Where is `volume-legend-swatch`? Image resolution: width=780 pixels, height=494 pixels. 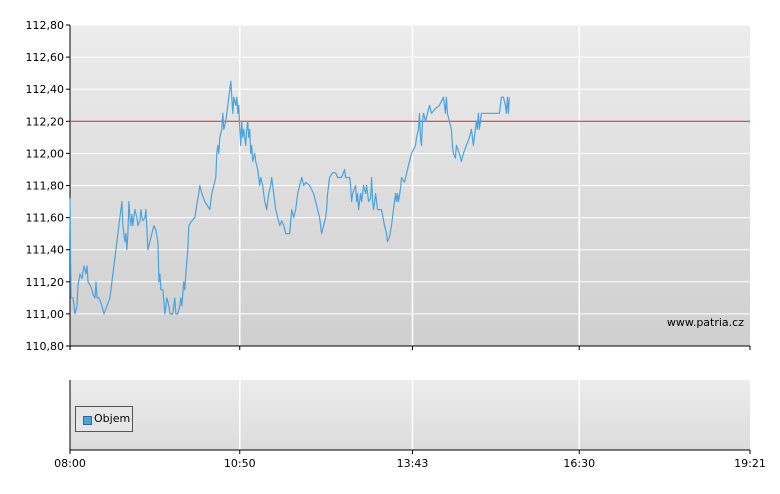
volume-legend-swatch is located at coordinates (87, 420).